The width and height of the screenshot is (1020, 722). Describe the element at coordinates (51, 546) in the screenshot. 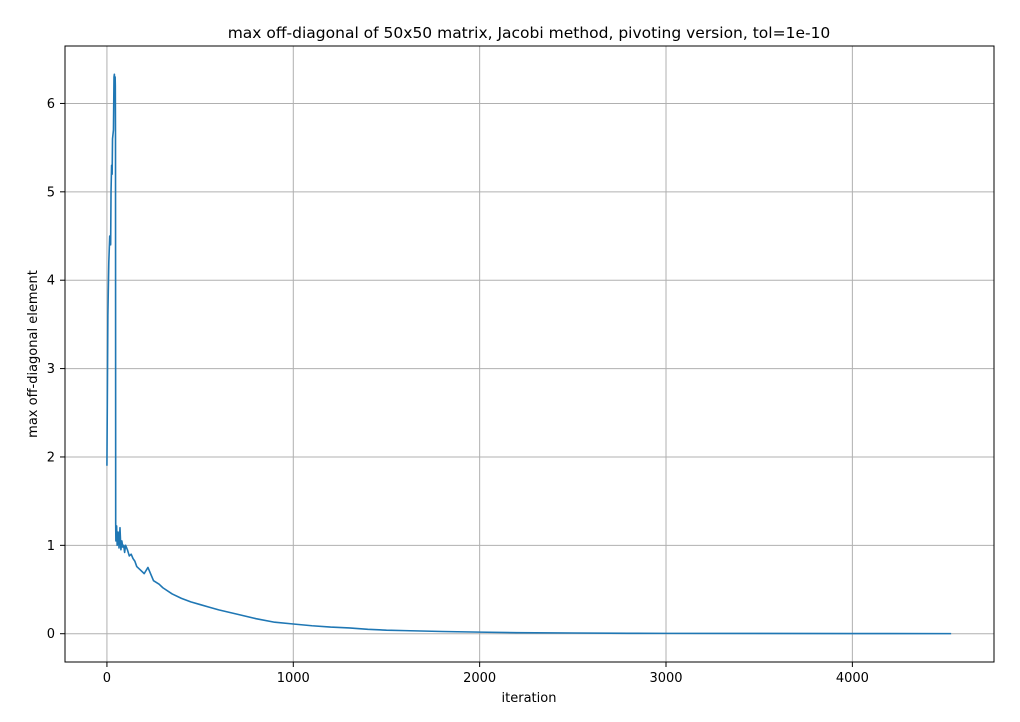

I see `y-tick-label: 1` at that location.